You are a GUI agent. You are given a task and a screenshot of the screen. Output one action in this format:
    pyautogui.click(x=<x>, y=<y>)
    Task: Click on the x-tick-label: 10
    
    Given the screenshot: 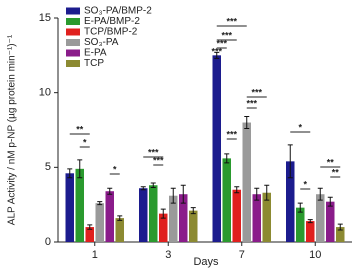 What is the action you would take?
    pyautogui.click(x=315, y=255)
    